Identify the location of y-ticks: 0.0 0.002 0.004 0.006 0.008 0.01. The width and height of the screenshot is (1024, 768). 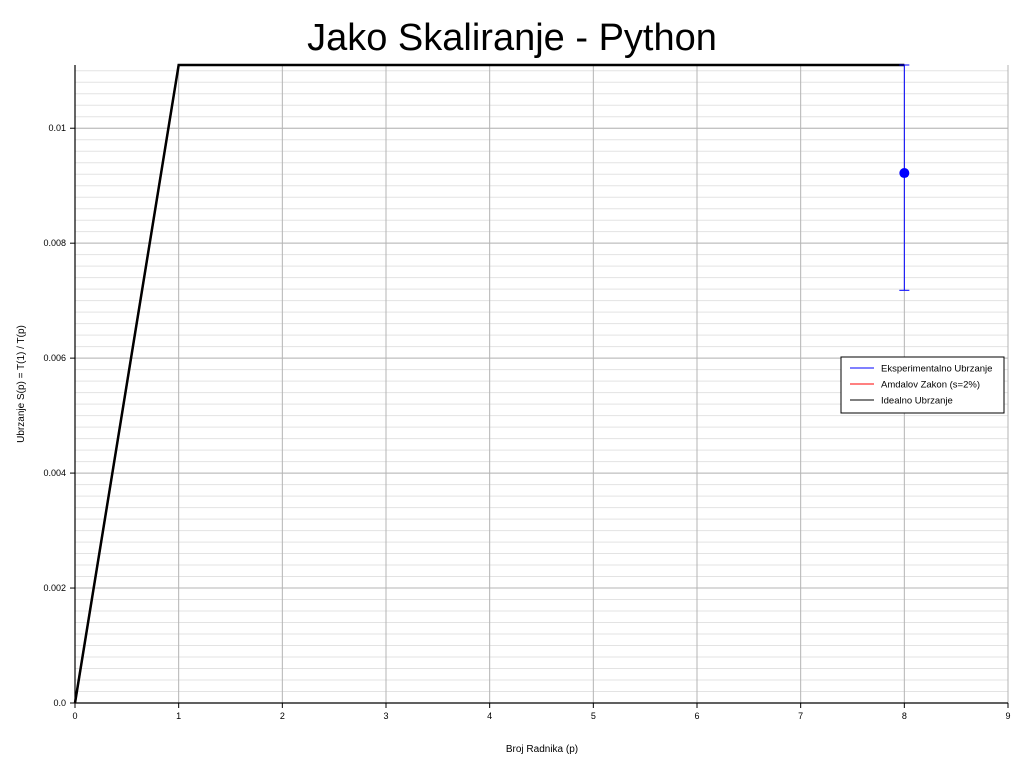
(59, 415).